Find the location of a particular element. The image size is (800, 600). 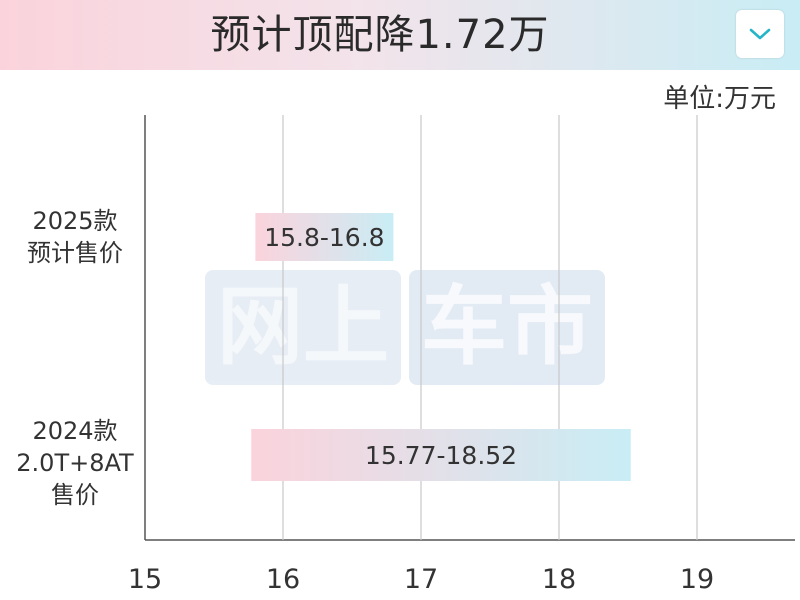

chevron-down-icon is located at coordinates (760, 34).